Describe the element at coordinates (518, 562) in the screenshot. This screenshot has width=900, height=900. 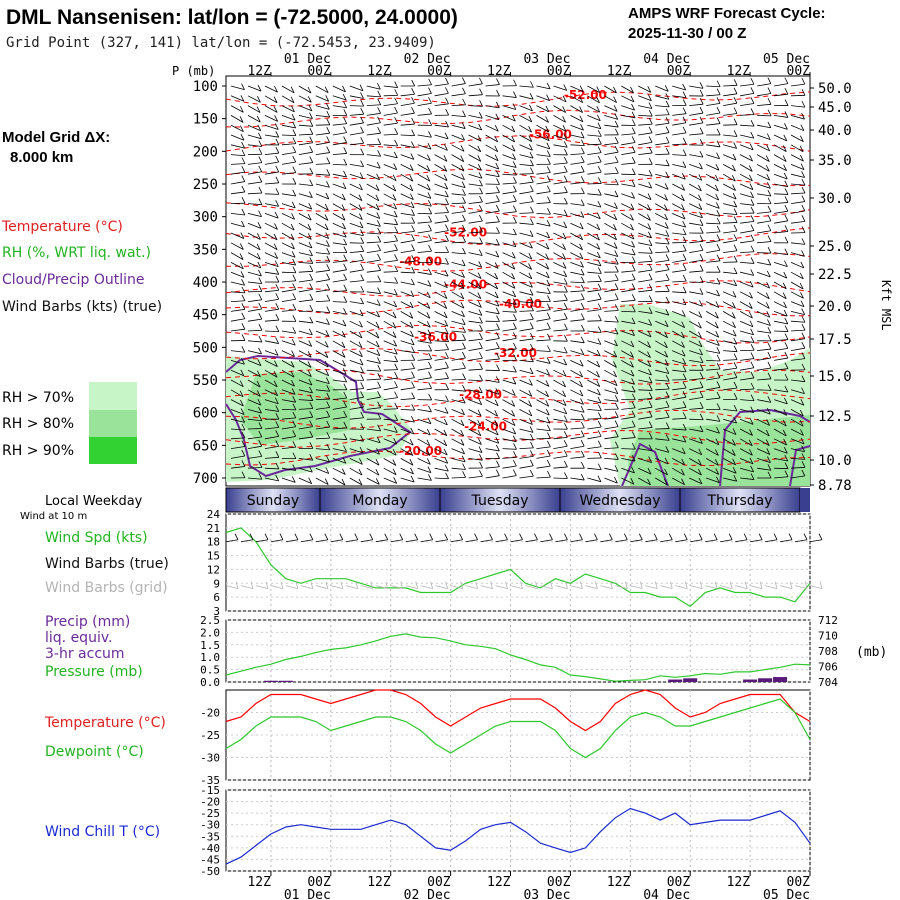
I see `g-wind-frame` at that location.